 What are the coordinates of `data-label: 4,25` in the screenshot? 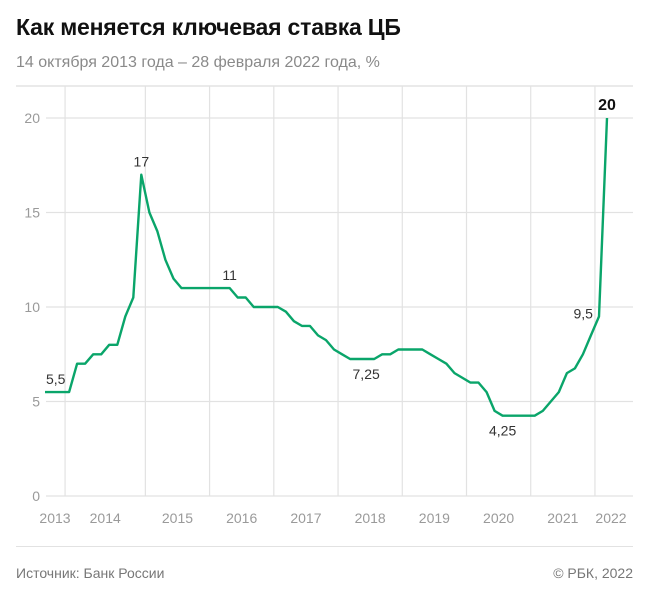 It's located at (502, 431).